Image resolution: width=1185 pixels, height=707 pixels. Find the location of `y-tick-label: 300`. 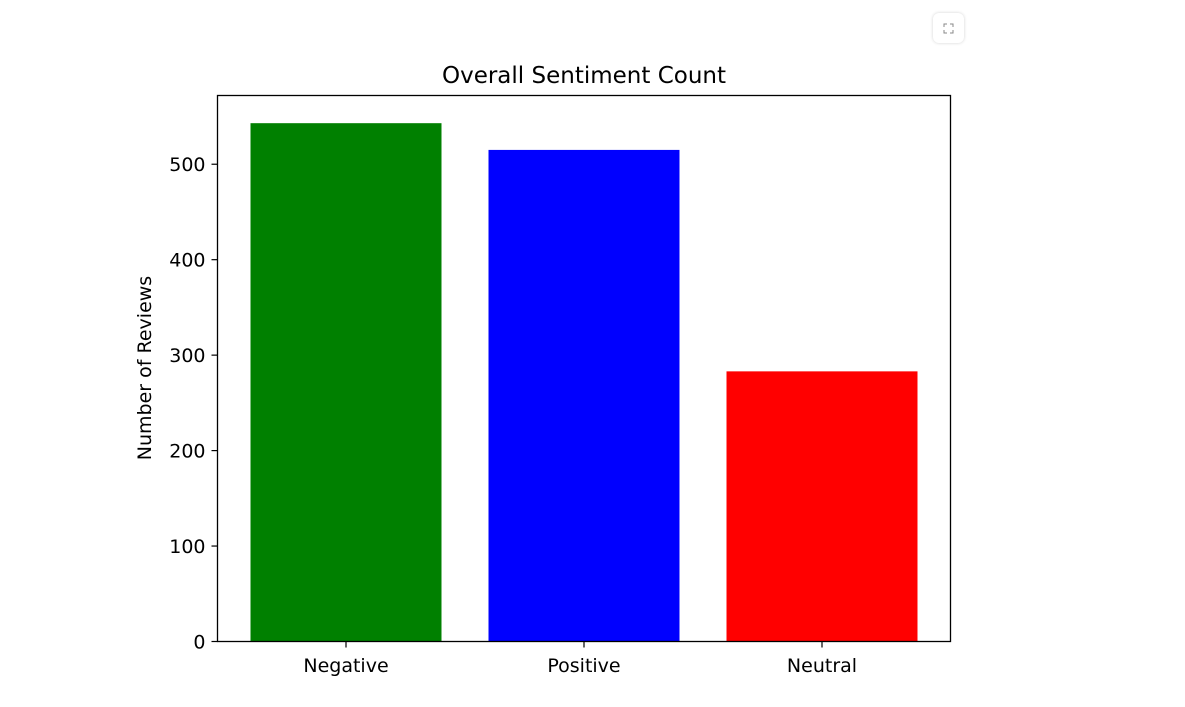

y-tick-label: 300 is located at coordinates (187, 356).